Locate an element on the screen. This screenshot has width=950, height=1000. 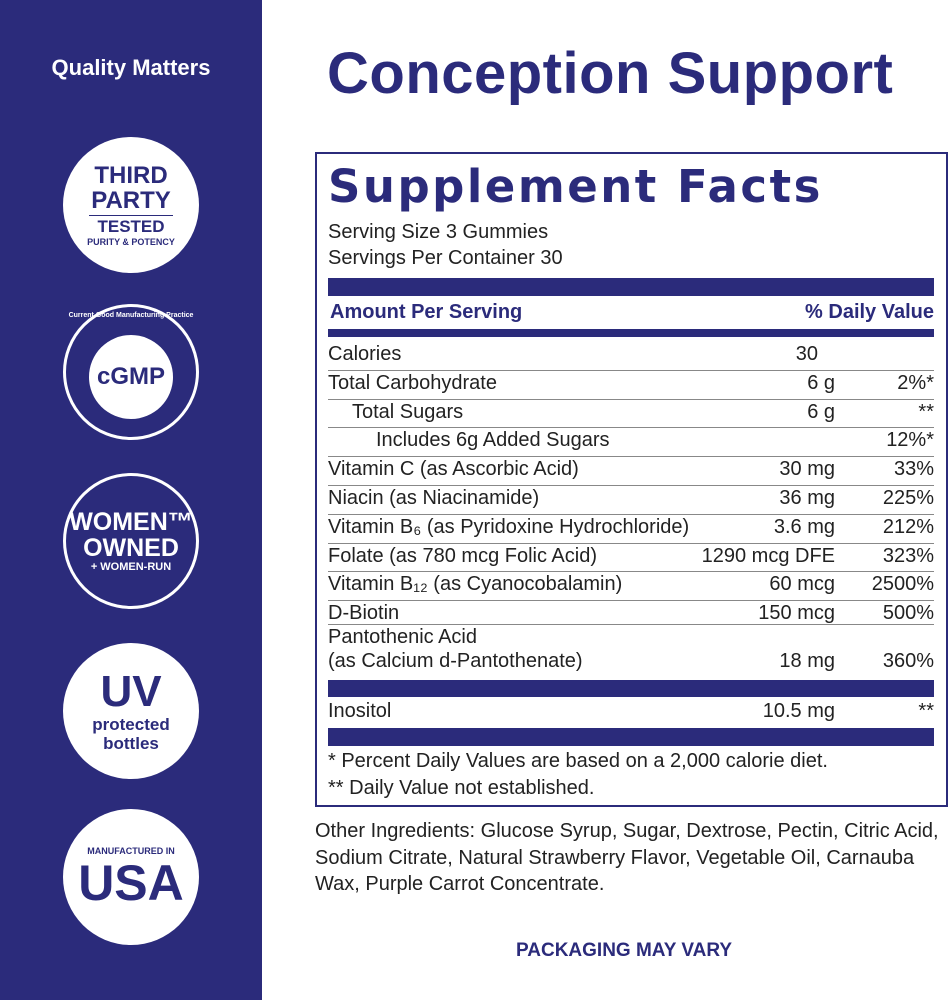
nutrient-name: Includes 6g Added Sugars is located at coordinates (493, 440).